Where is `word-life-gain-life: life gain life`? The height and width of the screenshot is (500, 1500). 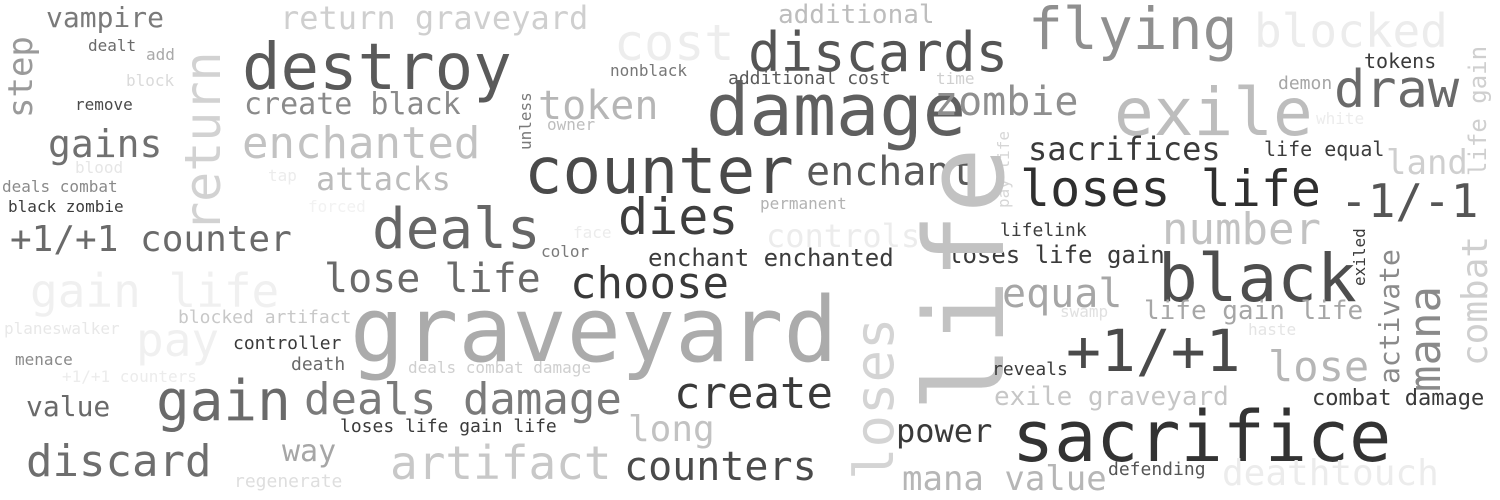 word-life-gain-life: life gain life is located at coordinates (1254, 311).